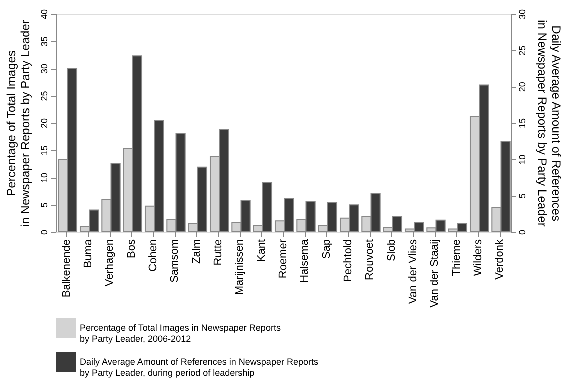 This screenshot has width=567, height=385. I want to click on x-tick-label: Wilders, so click(478, 257).